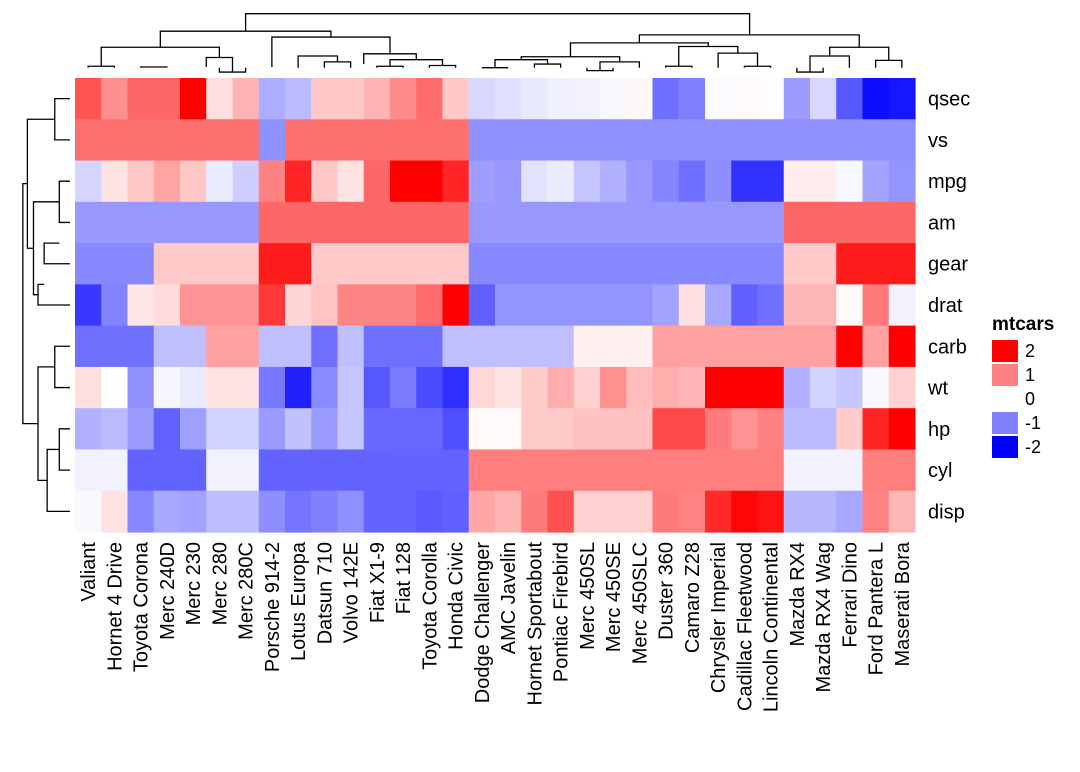 This screenshot has height=772, width=1080. I want to click on column-label-32: Maserati Bora, so click(903, 603).